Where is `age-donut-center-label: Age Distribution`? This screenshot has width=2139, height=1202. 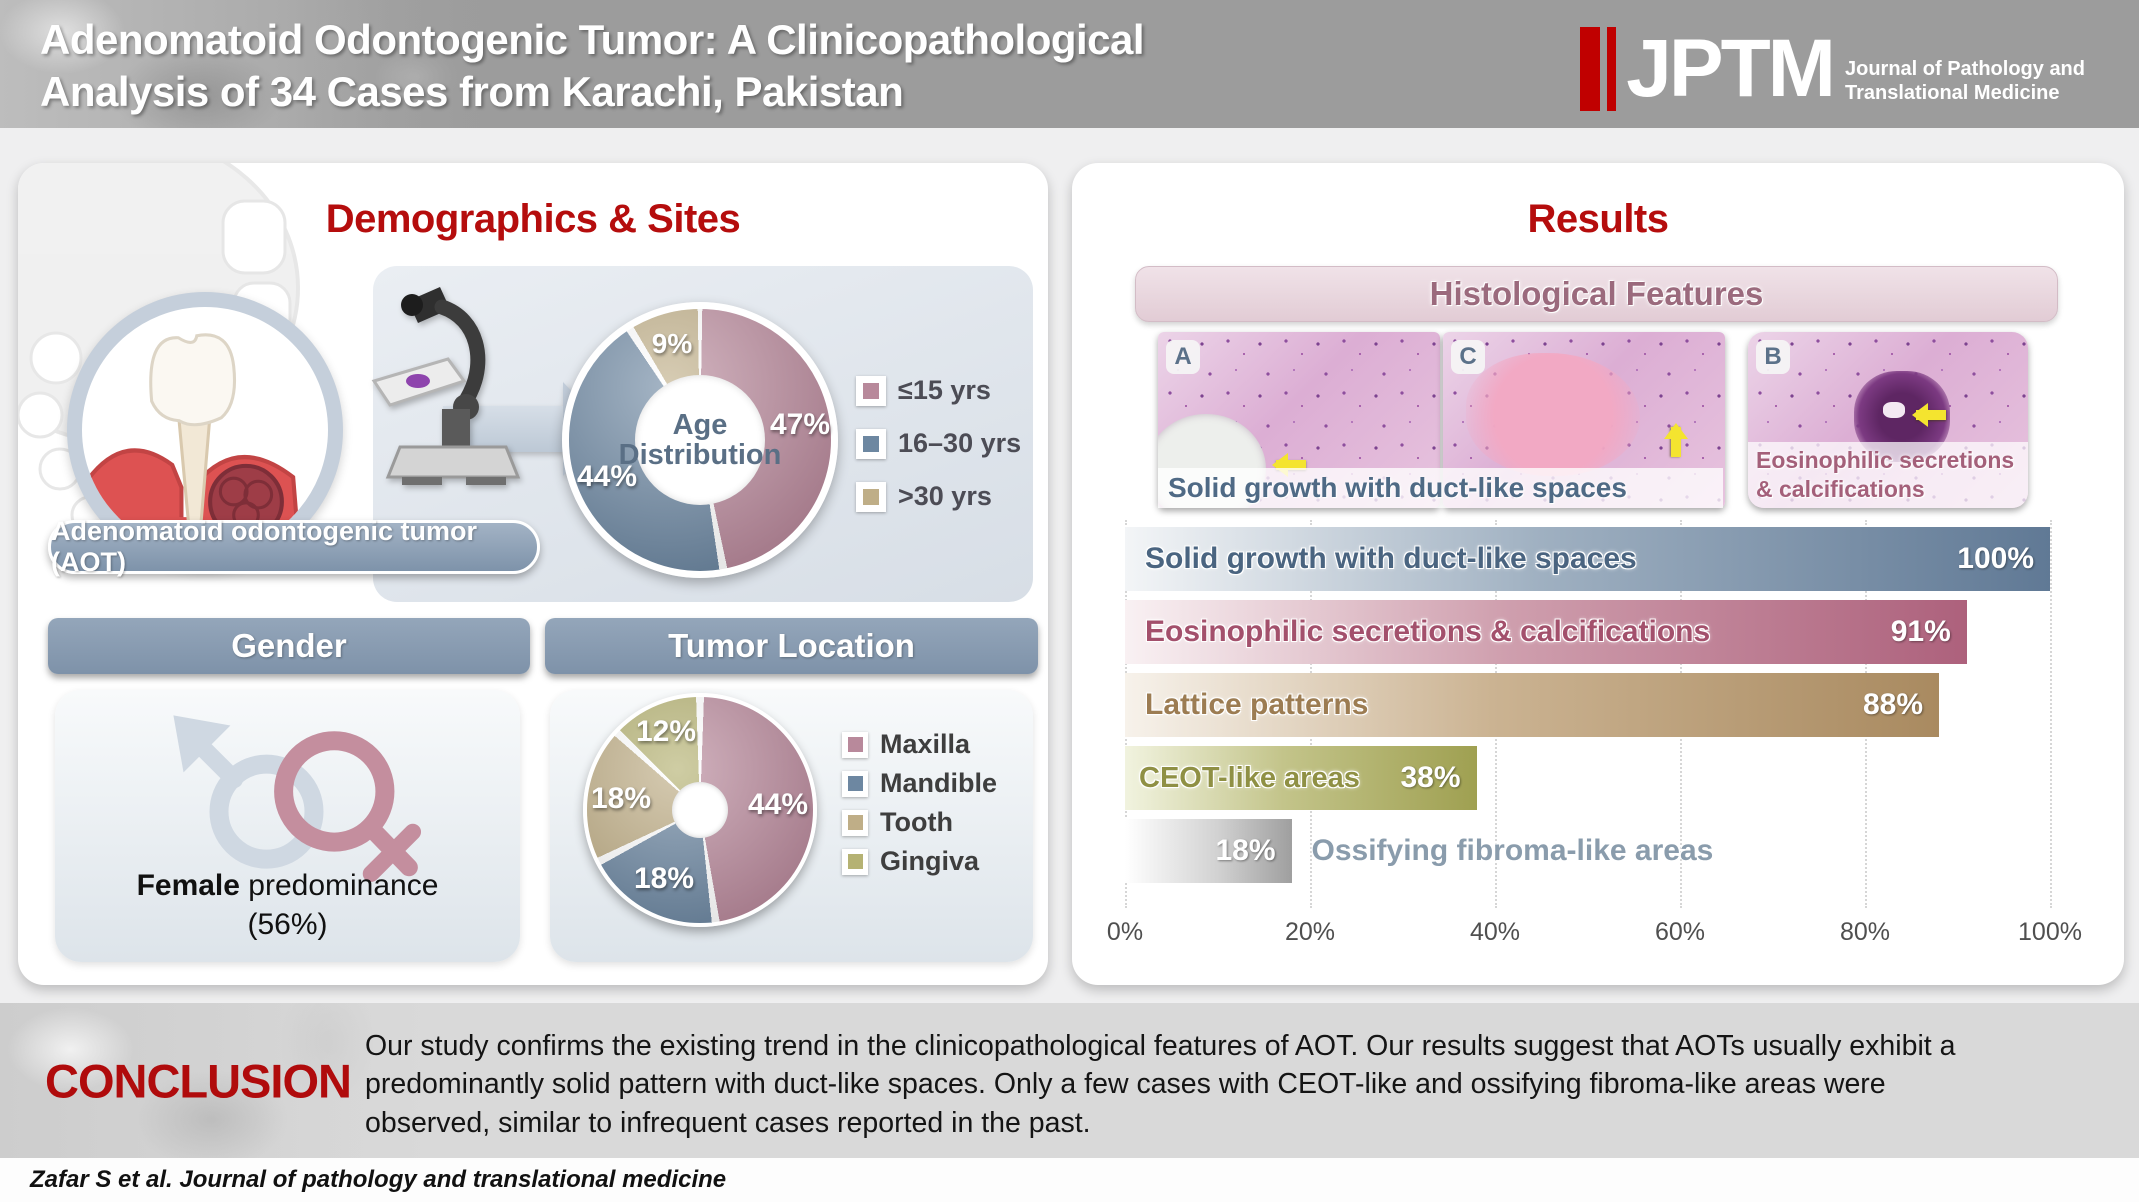
age-donut-center-label: Age Distribution is located at coordinates (700, 440).